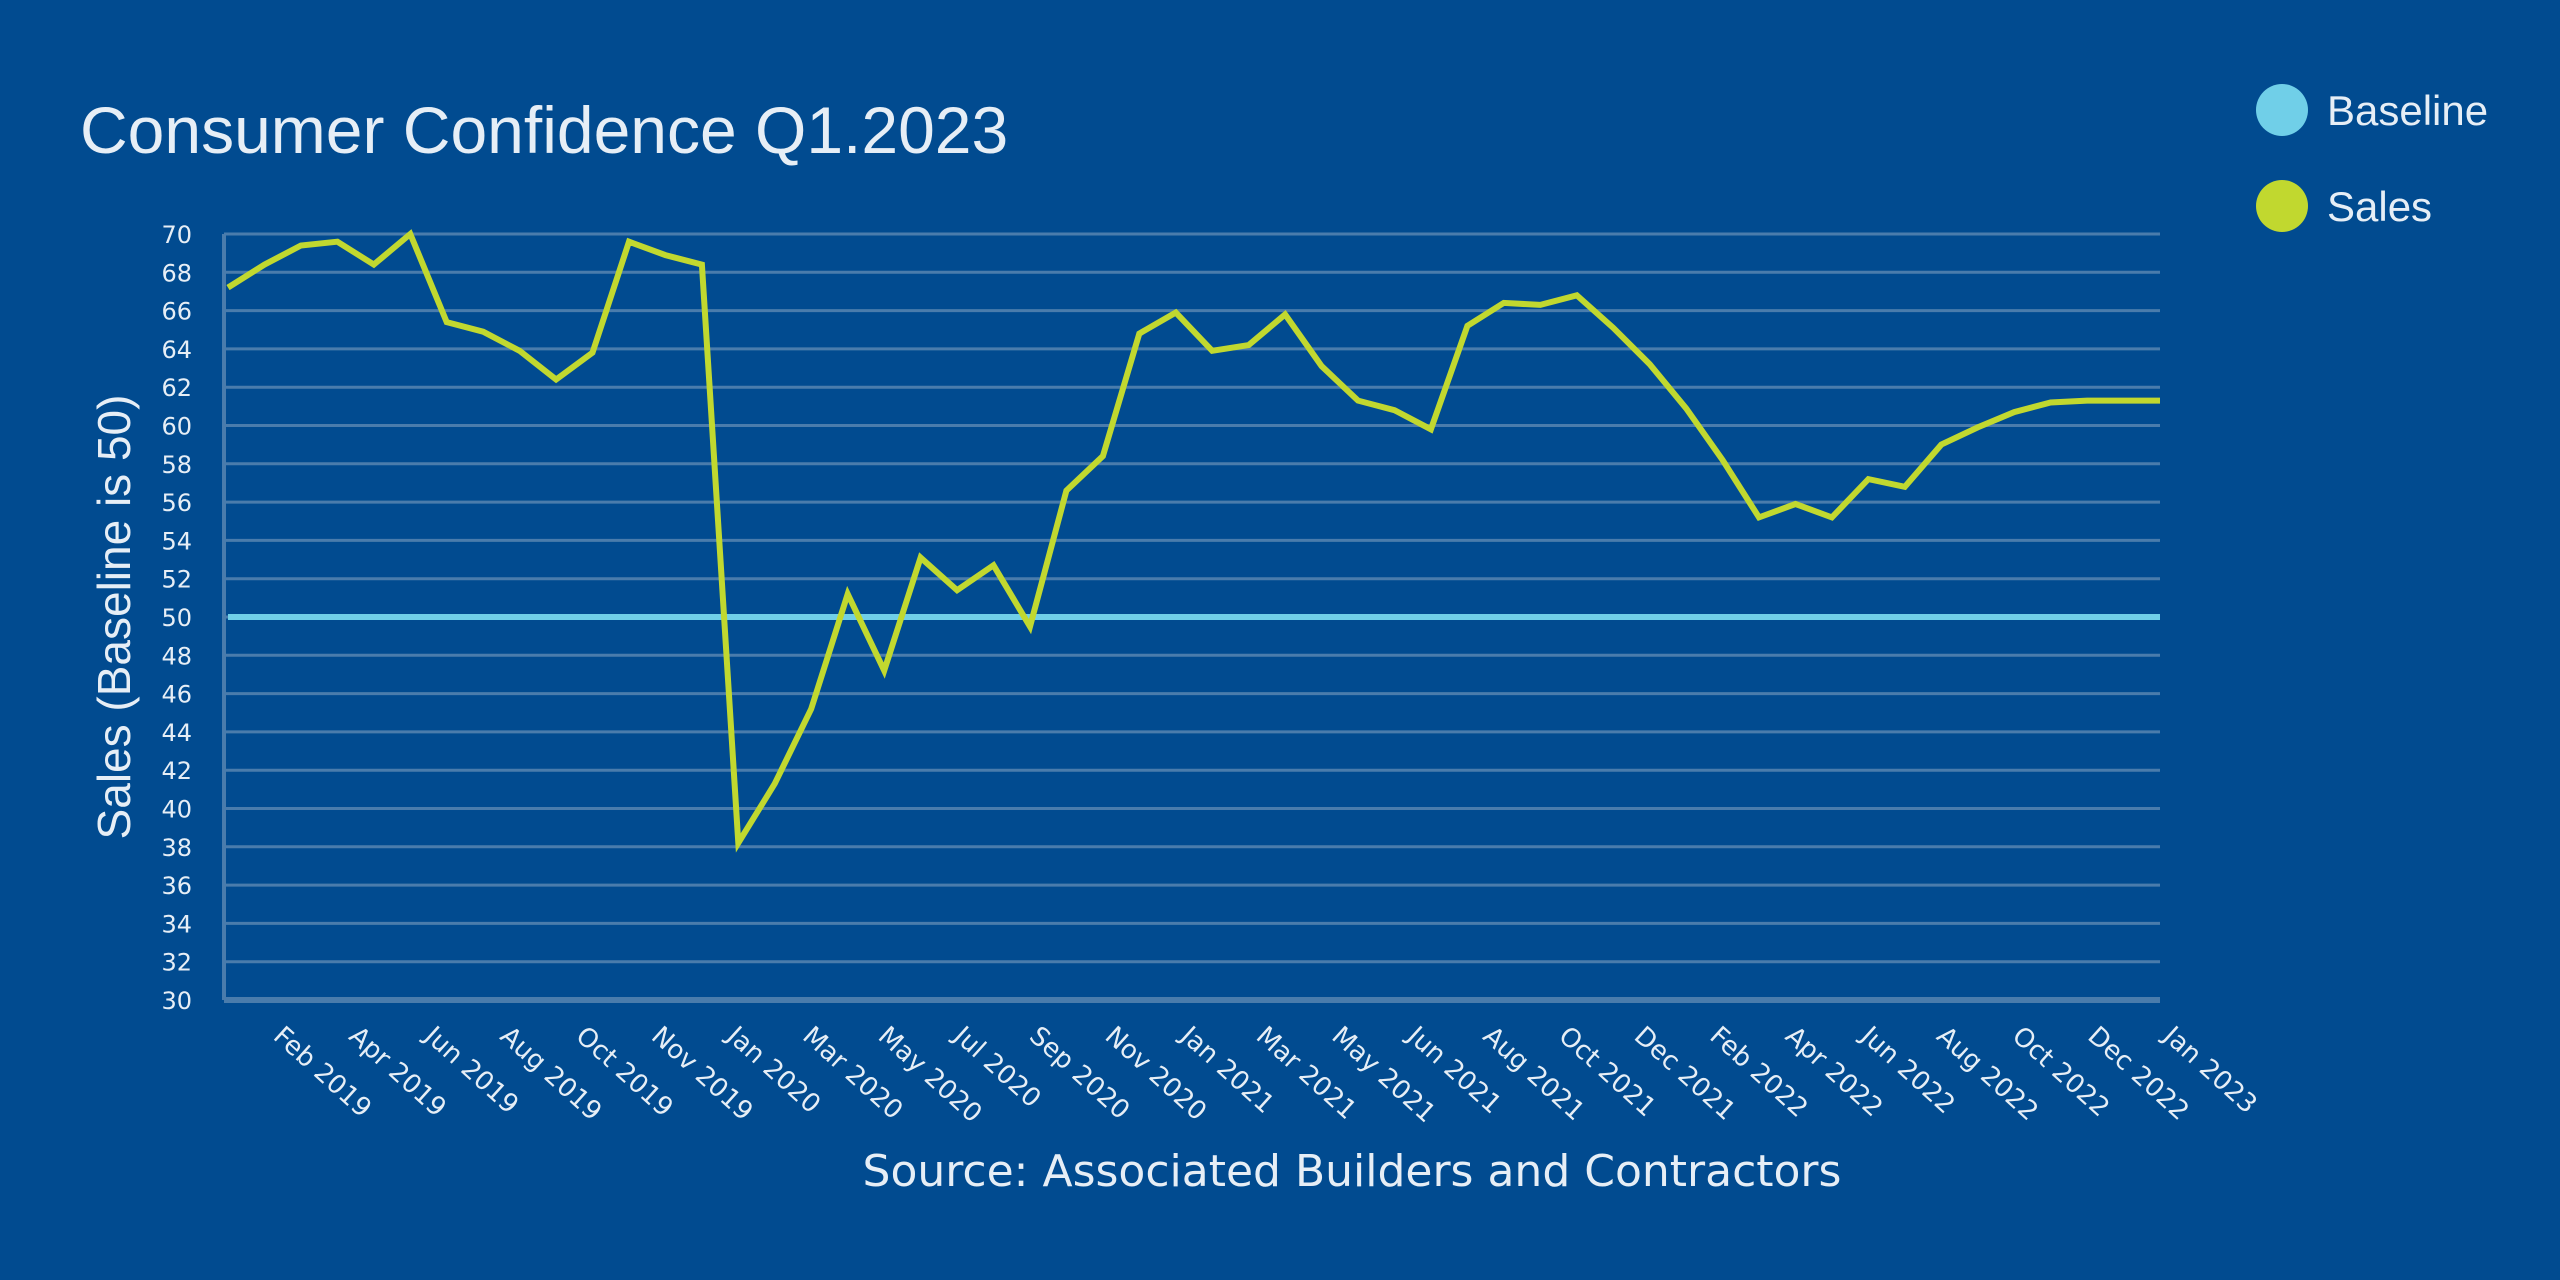 Image resolution: width=2560 pixels, height=1280 pixels. Describe the element at coordinates (176, 503) in the screenshot. I see `y-tick-label: 56` at that location.